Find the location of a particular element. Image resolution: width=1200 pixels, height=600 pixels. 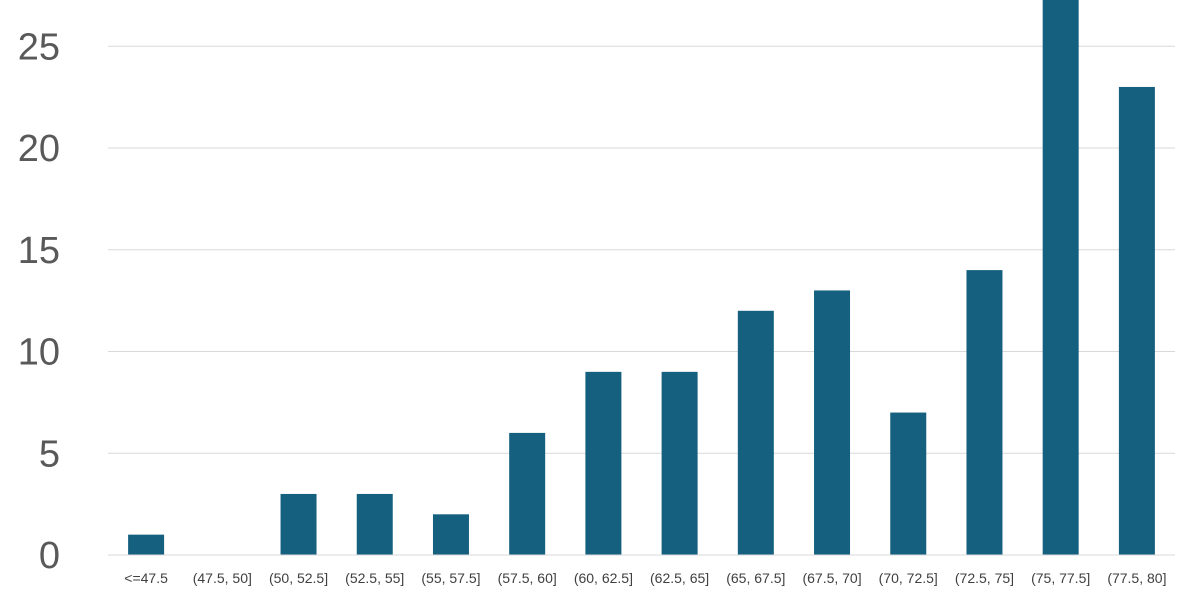

x-tick-label: <=47.5 is located at coordinates (146, 578).